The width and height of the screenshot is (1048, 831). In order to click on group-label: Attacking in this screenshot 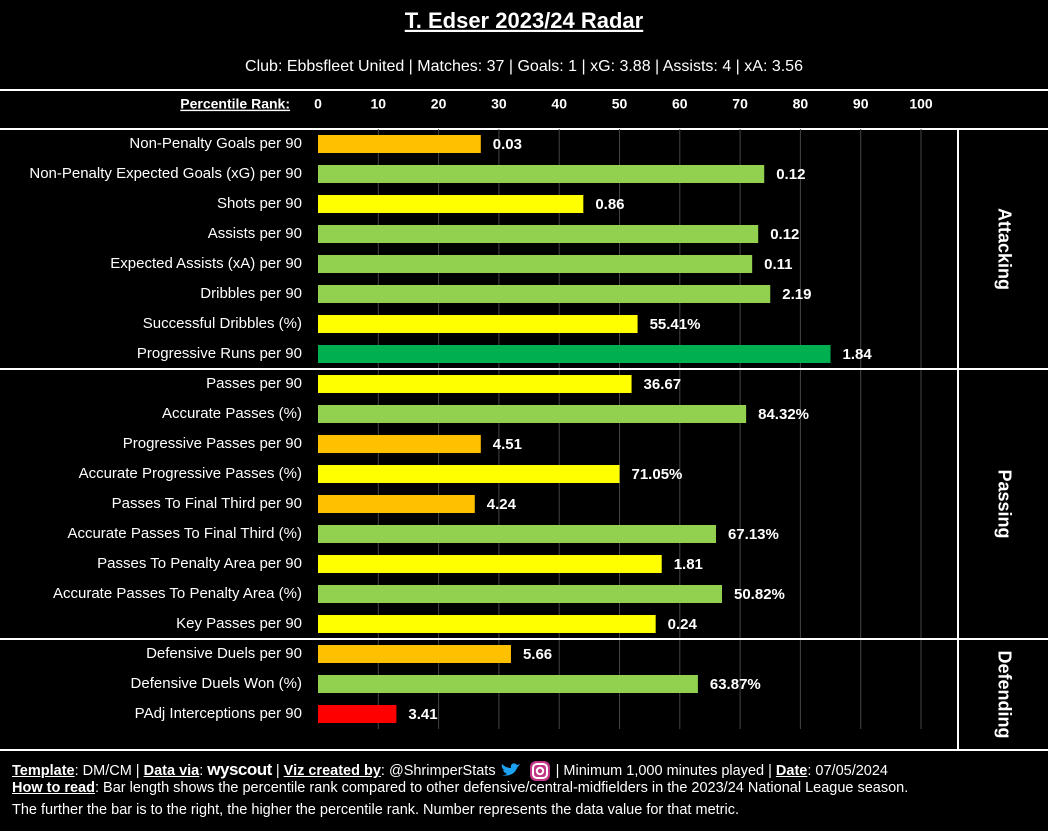, I will do `click(1004, 249)`.